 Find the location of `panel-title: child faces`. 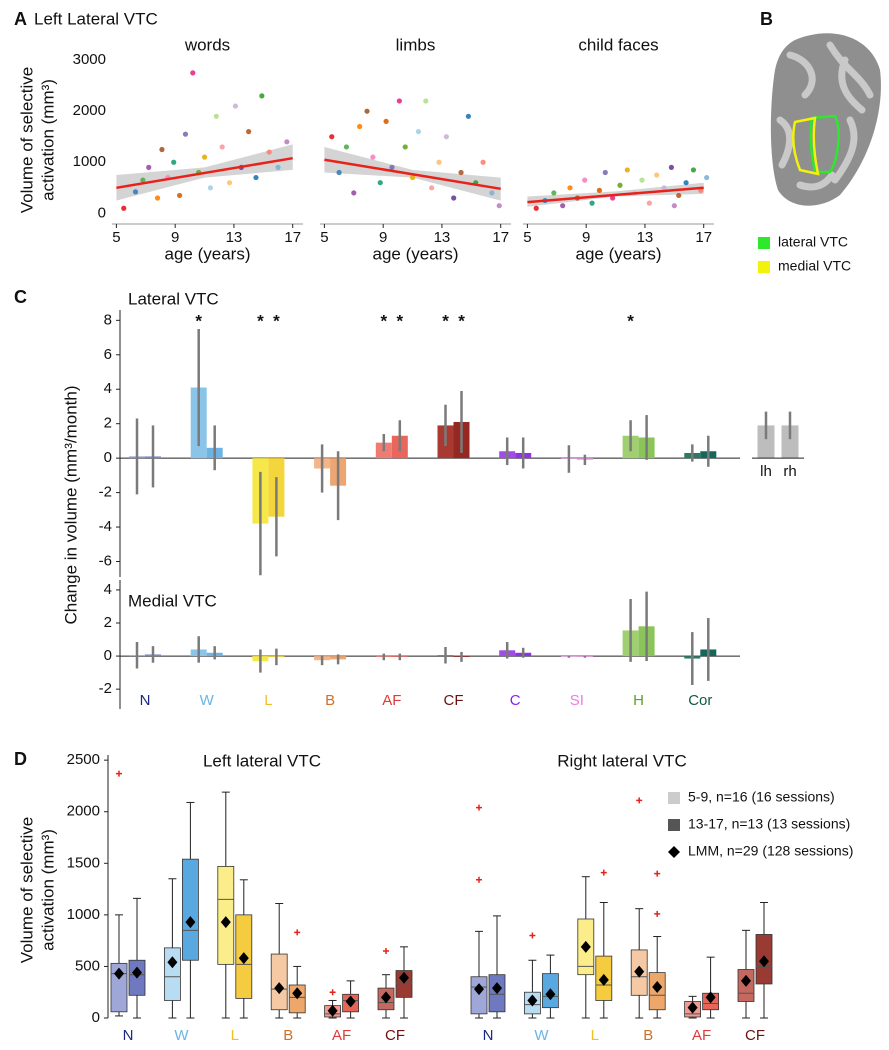

panel-title: child faces is located at coordinates (618, 44).